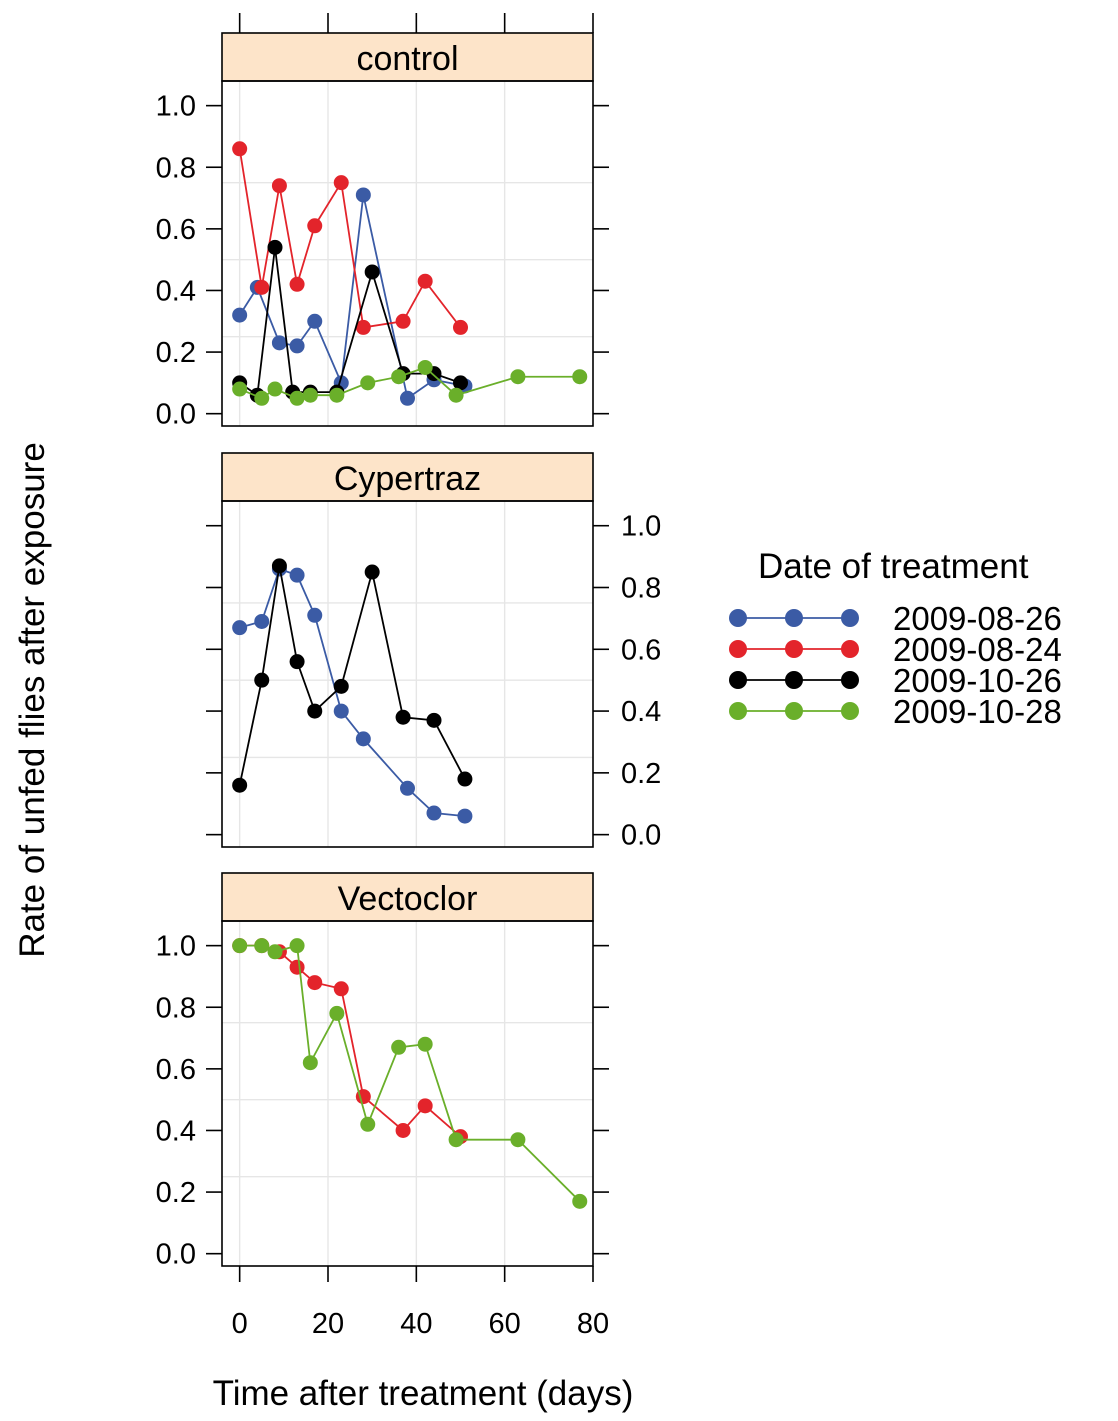 The height and width of the screenshot is (1421, 1118). What do you see at coordinates (408, 899) in the screenshot?
I see `panel-strip-label: Vectoclor` at bounding box center [408, 899].